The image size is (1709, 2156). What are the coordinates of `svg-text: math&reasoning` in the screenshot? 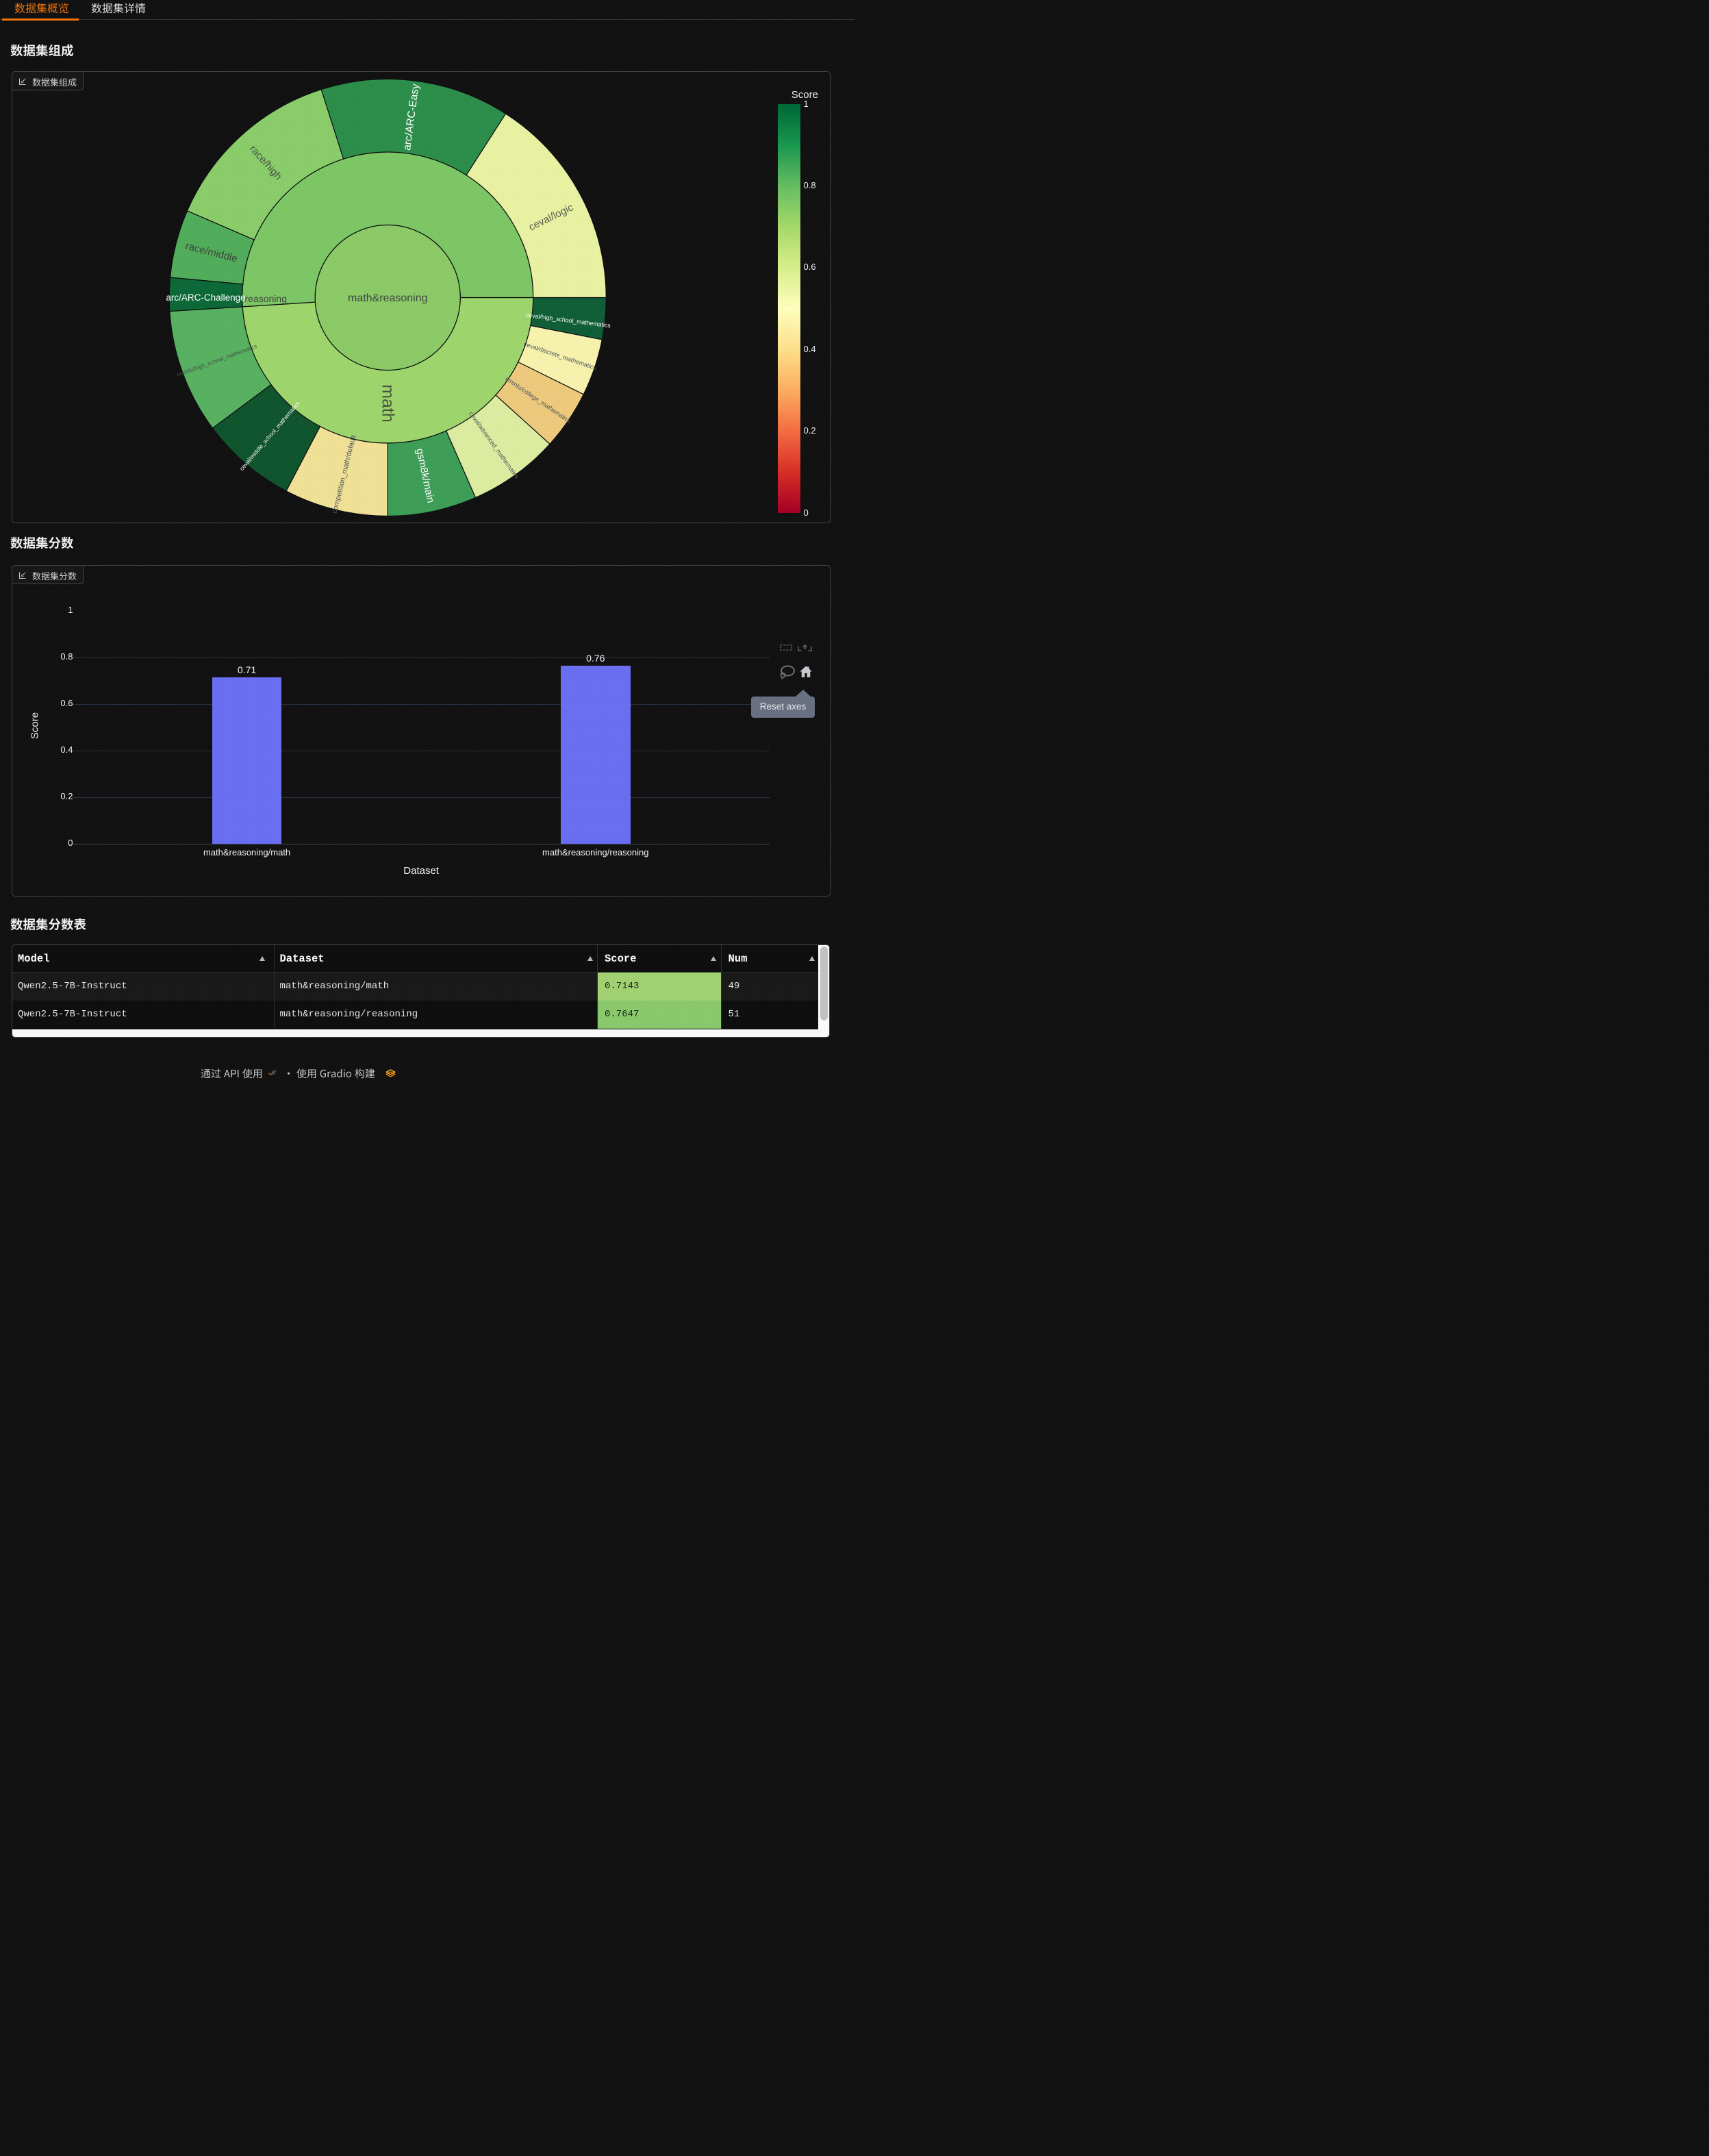 It's located at (388, 298).